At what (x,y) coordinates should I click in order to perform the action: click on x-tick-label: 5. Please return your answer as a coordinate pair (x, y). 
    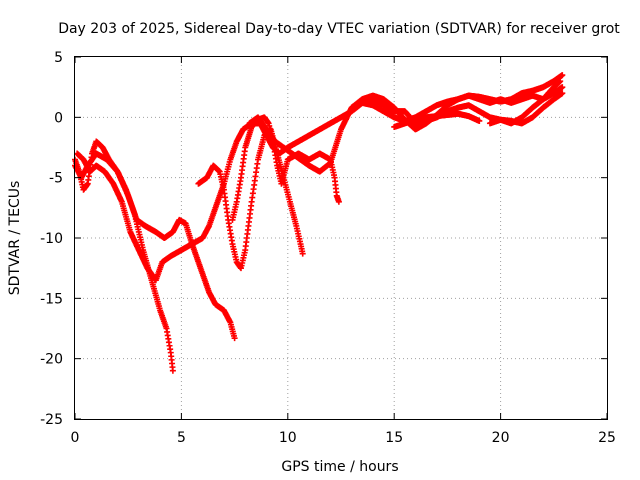
    Looking at the image, I should click on (181, 438).